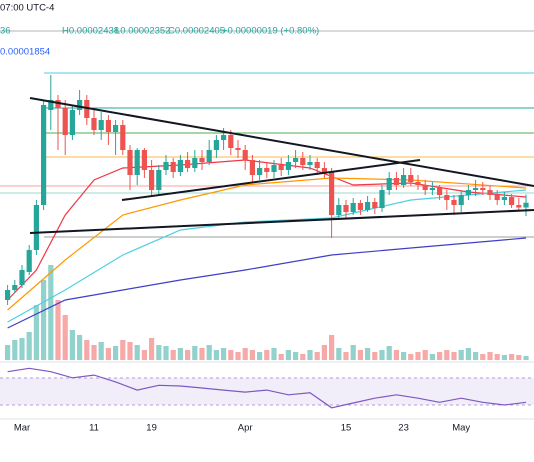 This screenshot has width=534, height=462. What do you see at coordinates (5, 31) in the screenshot?
I see `ohlc-open: 36` at bounding box center [5, 31].